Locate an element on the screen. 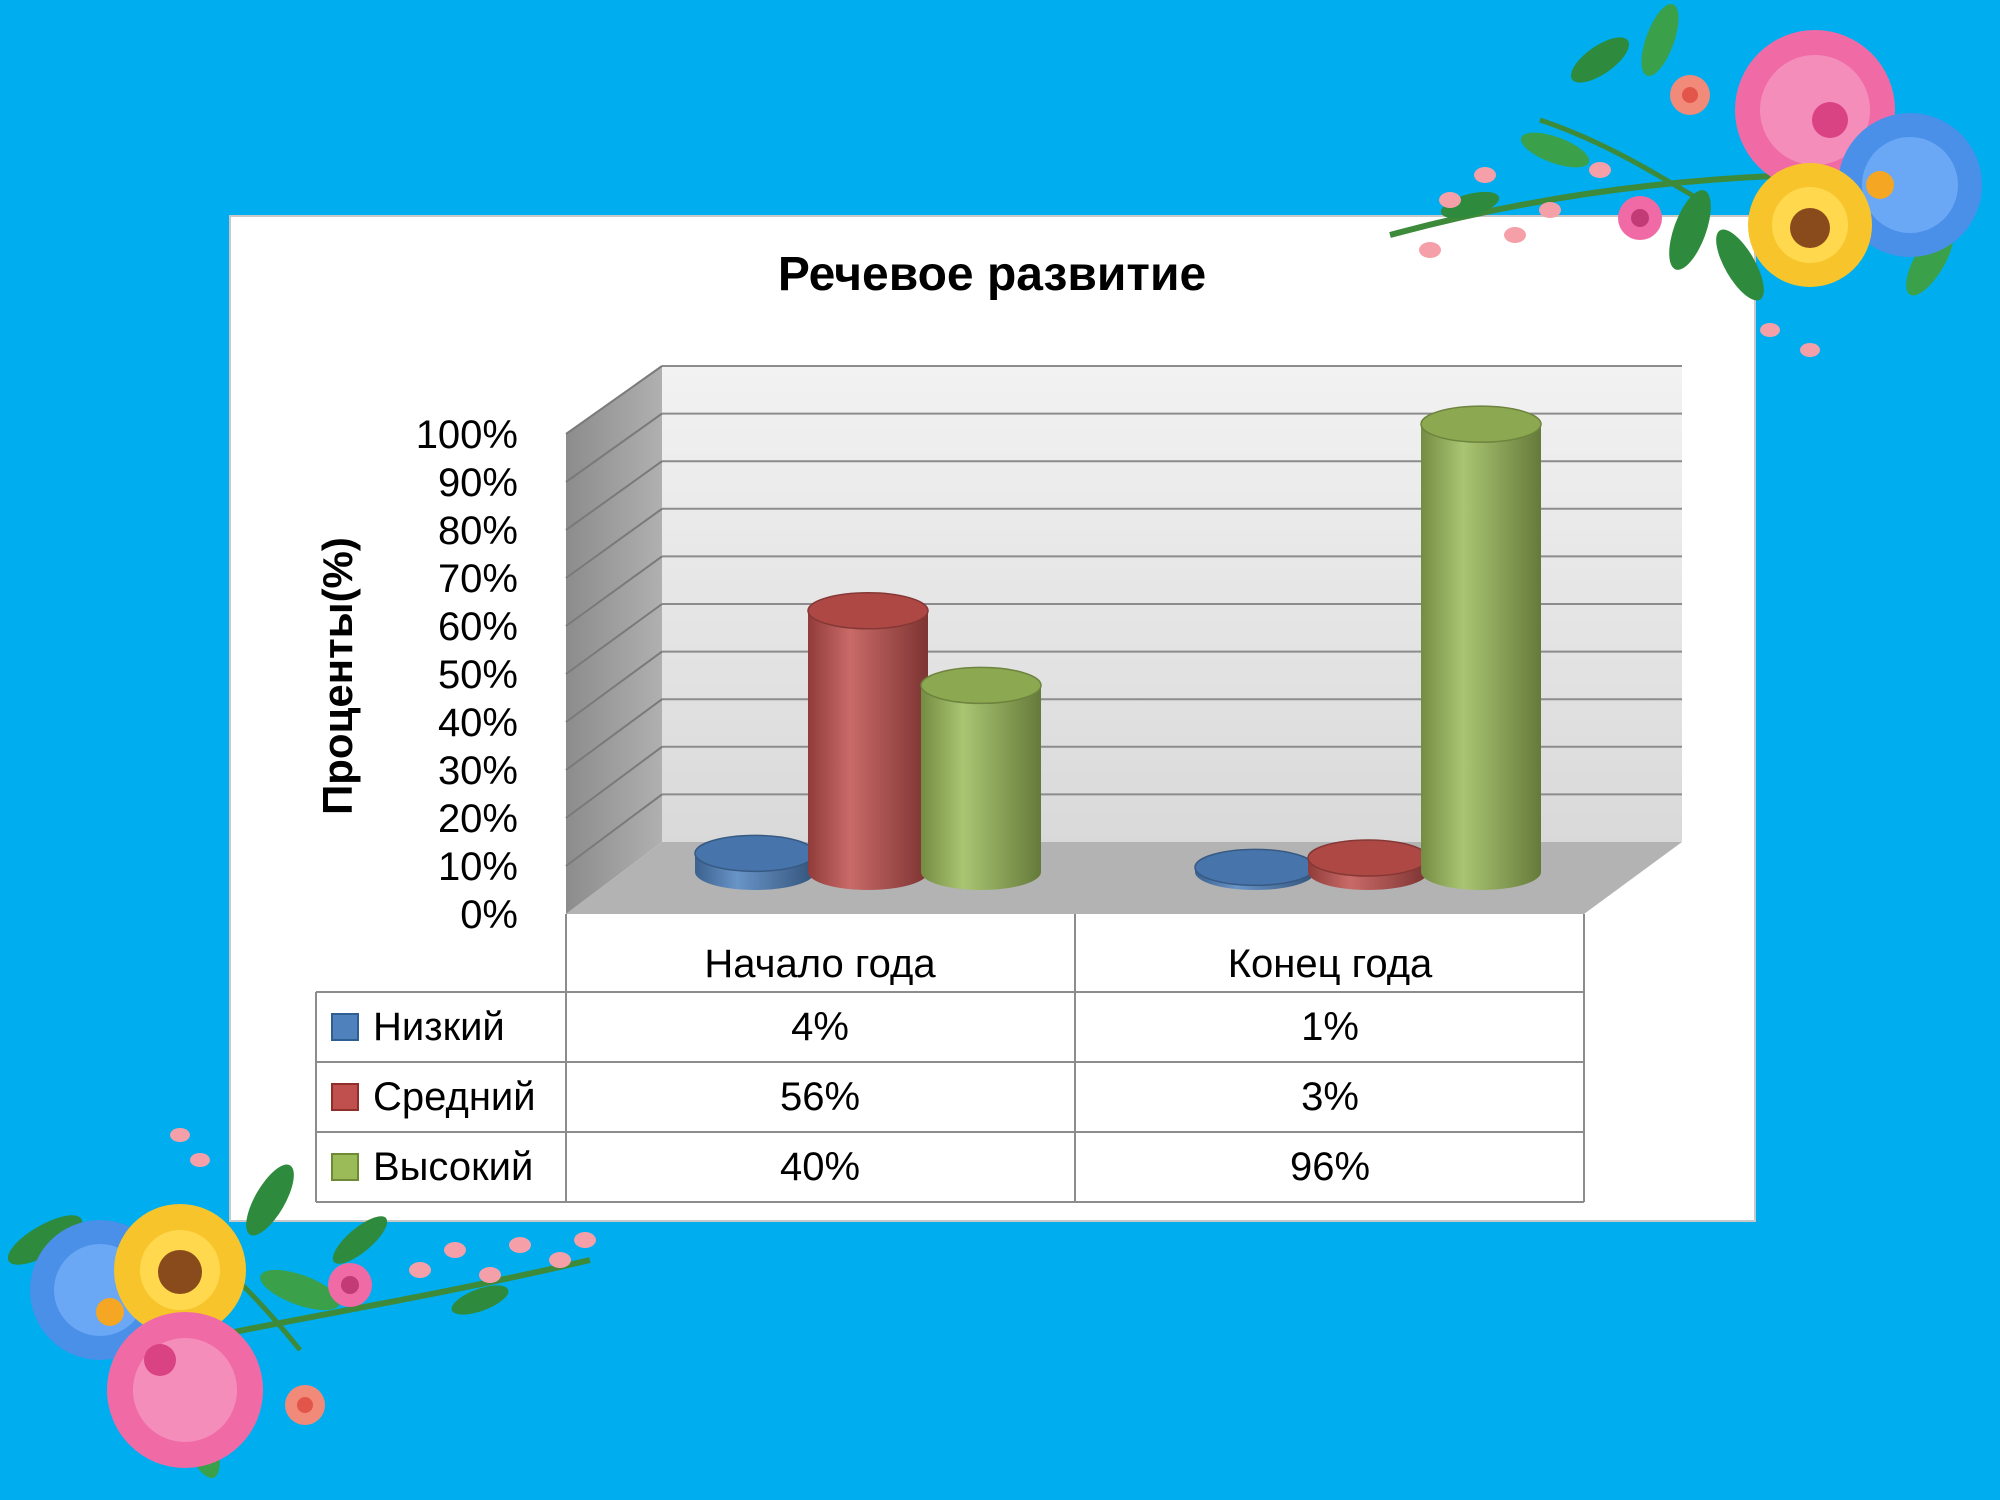  bar-medium-start is located at coordinates (868, 741).